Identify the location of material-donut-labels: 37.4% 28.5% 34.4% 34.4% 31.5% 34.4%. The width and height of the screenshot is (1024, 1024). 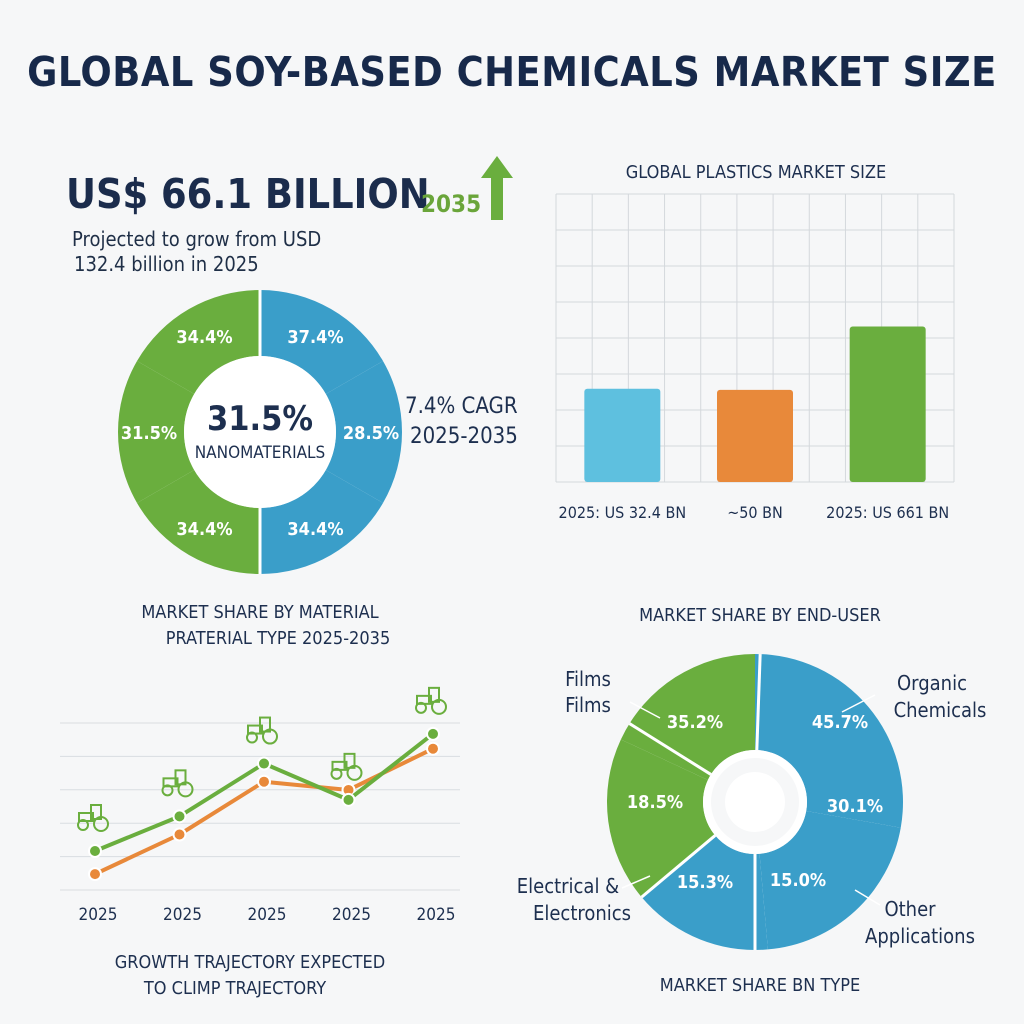
(260, 433).